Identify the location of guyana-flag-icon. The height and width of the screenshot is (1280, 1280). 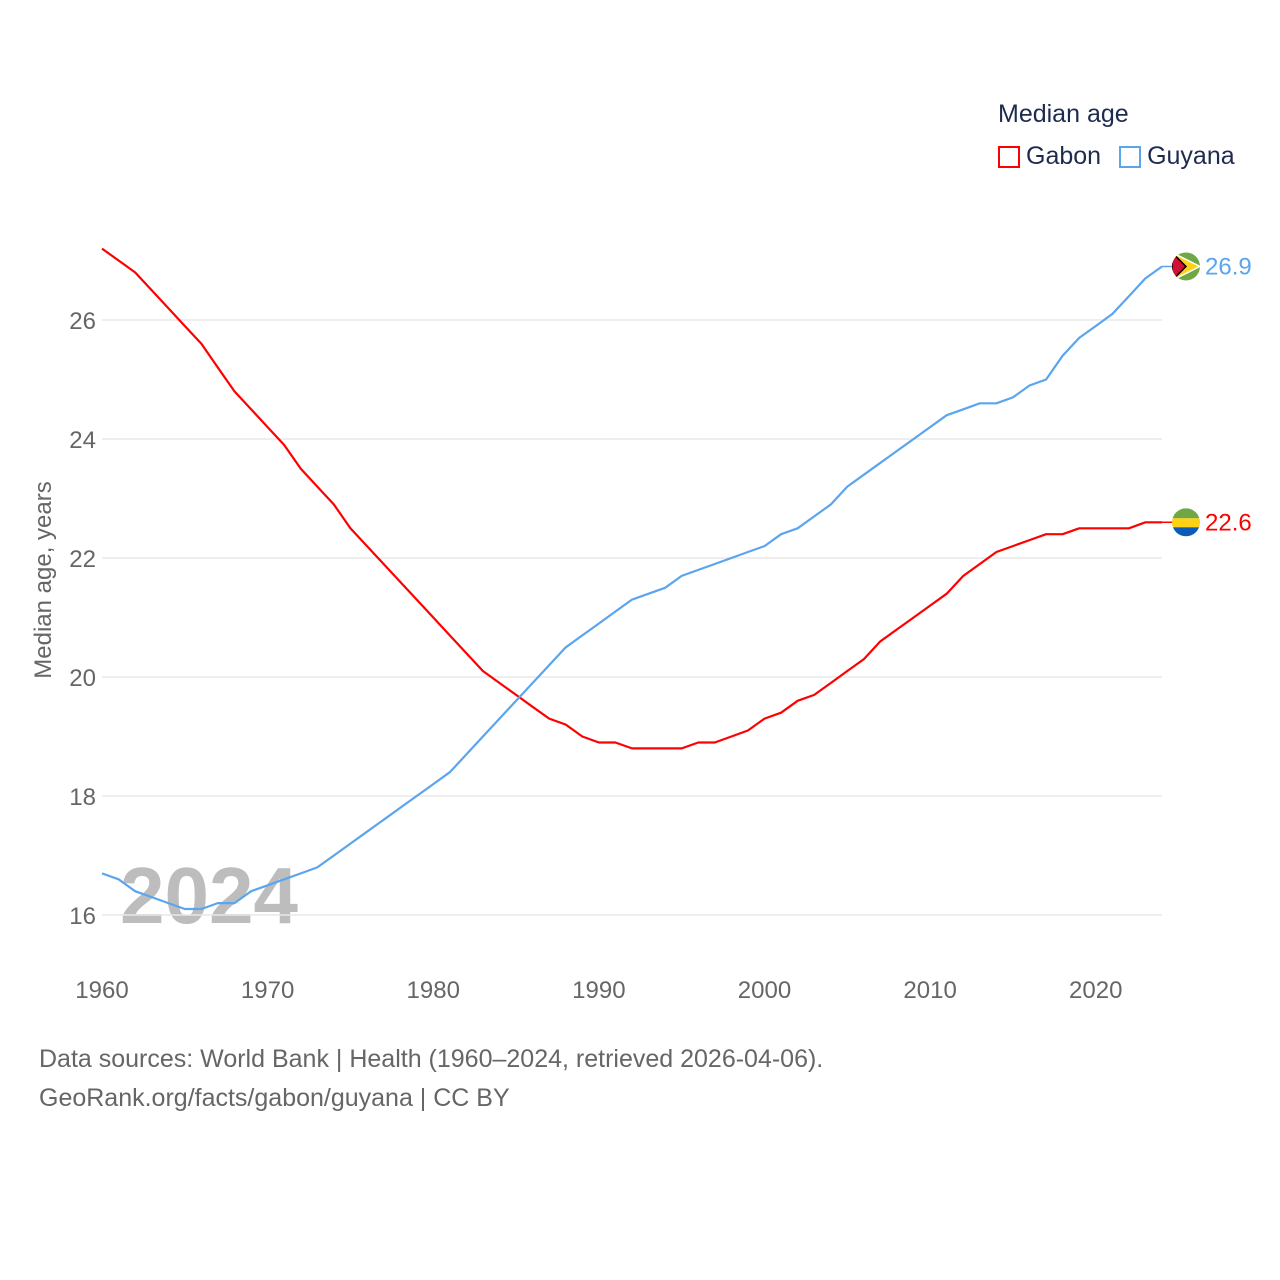
(1186, 266).